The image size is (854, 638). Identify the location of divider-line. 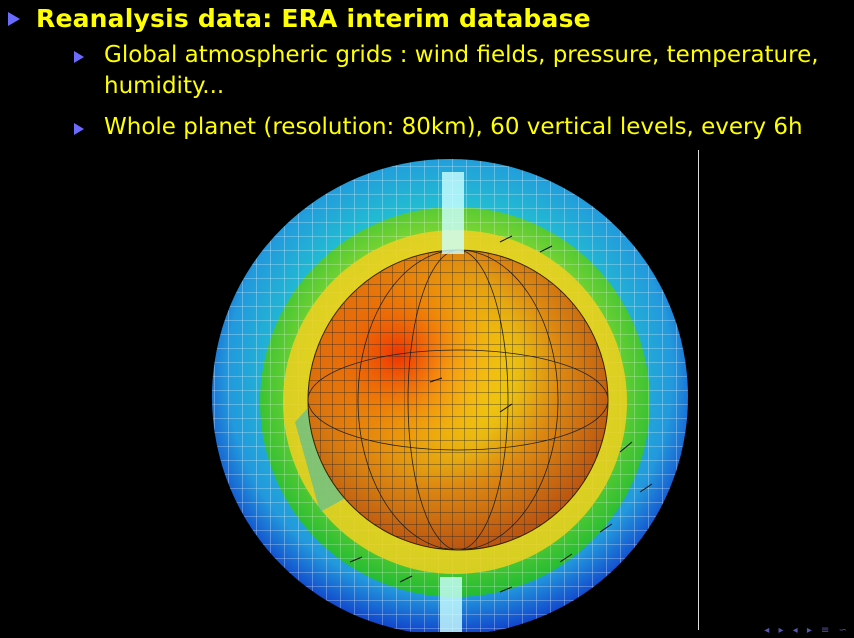
(698, 390).